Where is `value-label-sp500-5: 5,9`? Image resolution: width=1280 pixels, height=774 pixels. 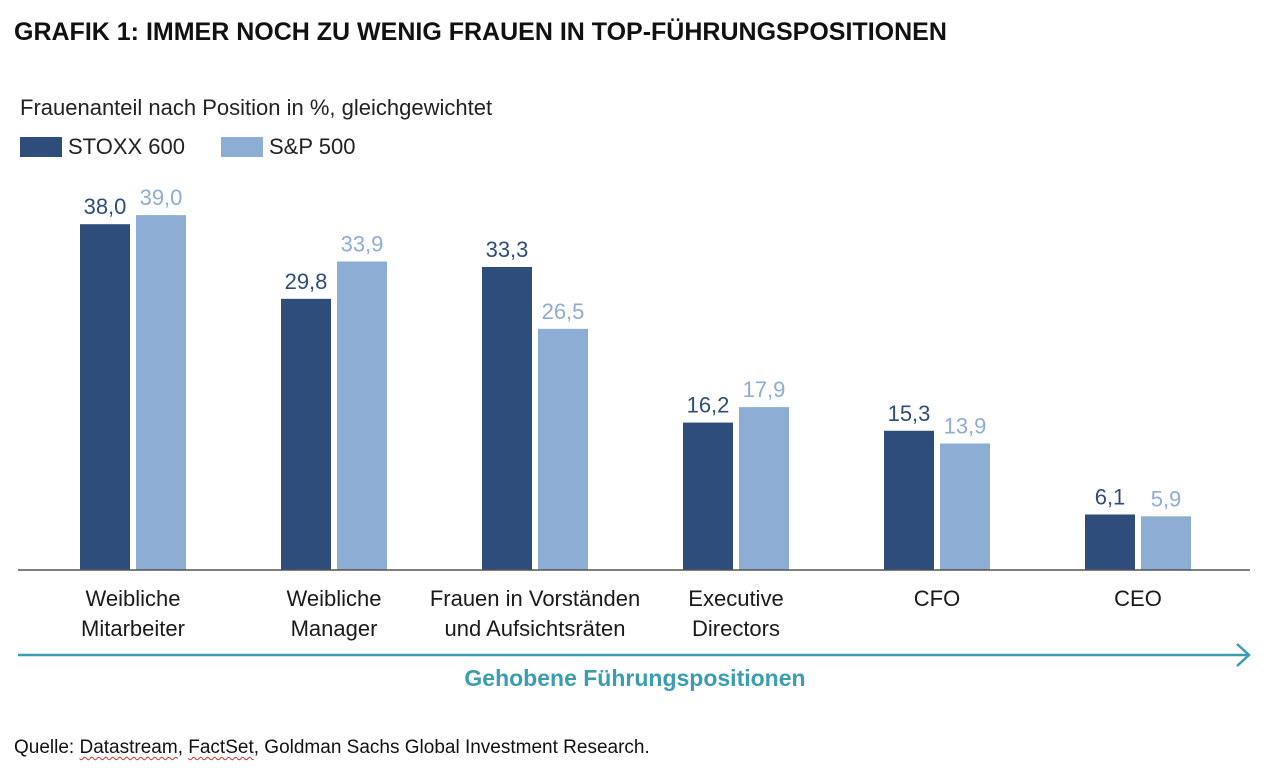
value-label-sp500-5: 5,9 is located at coordinates (1166, 498).